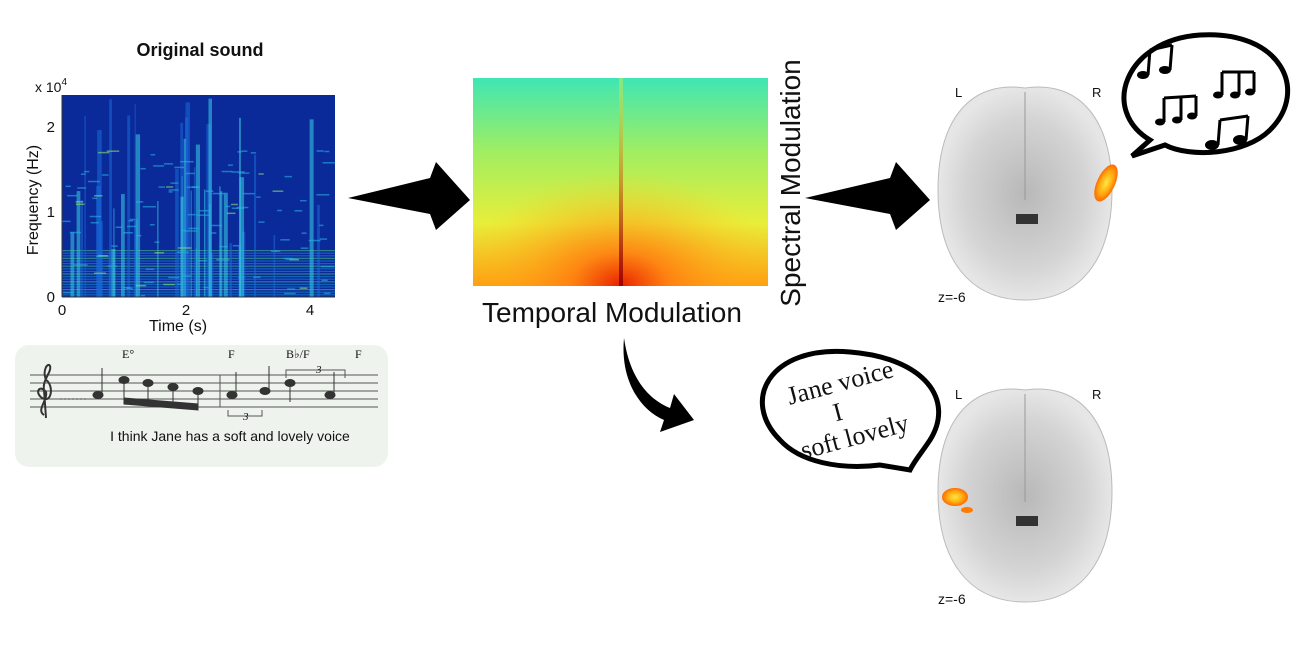 This screenshot has height=654, width=1299. Describe the element at coordinates (199, 50) in the screenshot. I see `panel-title: Original sound` at that location.